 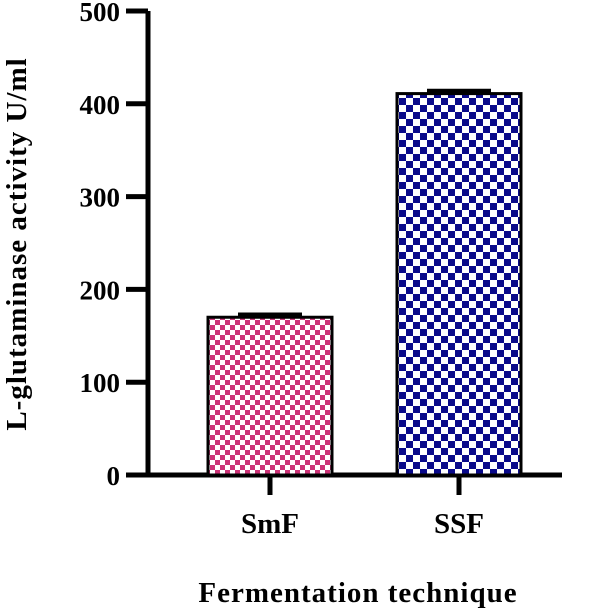 I want to click on y-tick-label: 200, so click(x=100, y=290).